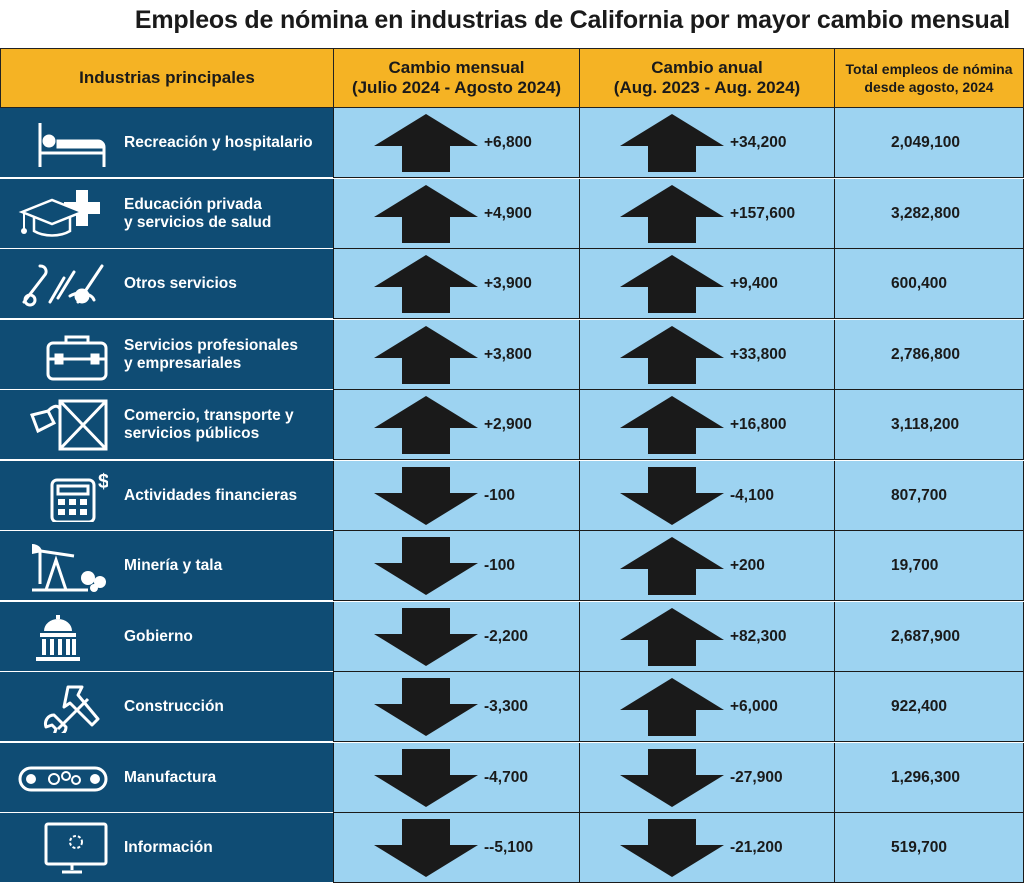 Image resolution: width=1024 pixels, height=883 pixels. I want to click on annual-change-value: +16,800, so click(758, 424).